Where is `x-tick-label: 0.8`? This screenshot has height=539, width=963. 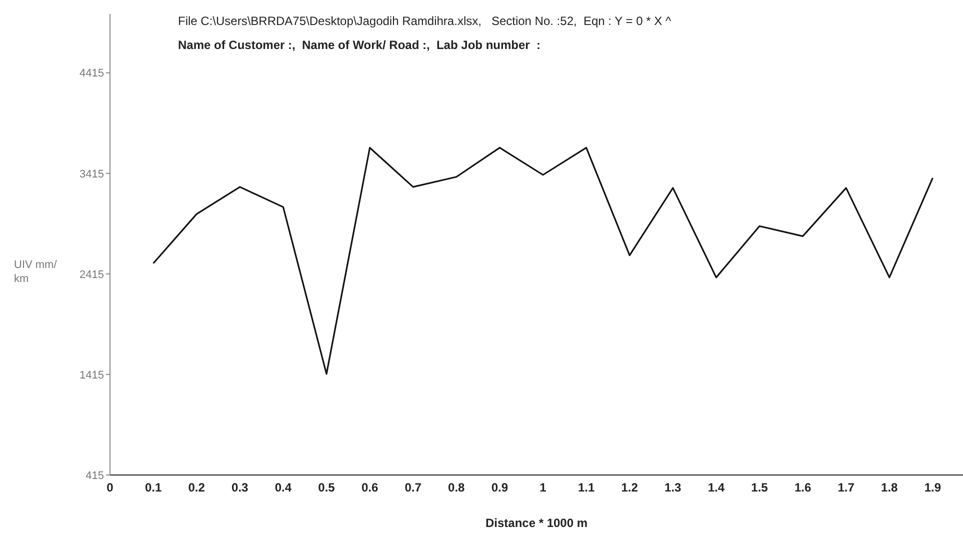
x-tick-label: 0.8 is located at coordinates (457, 487).